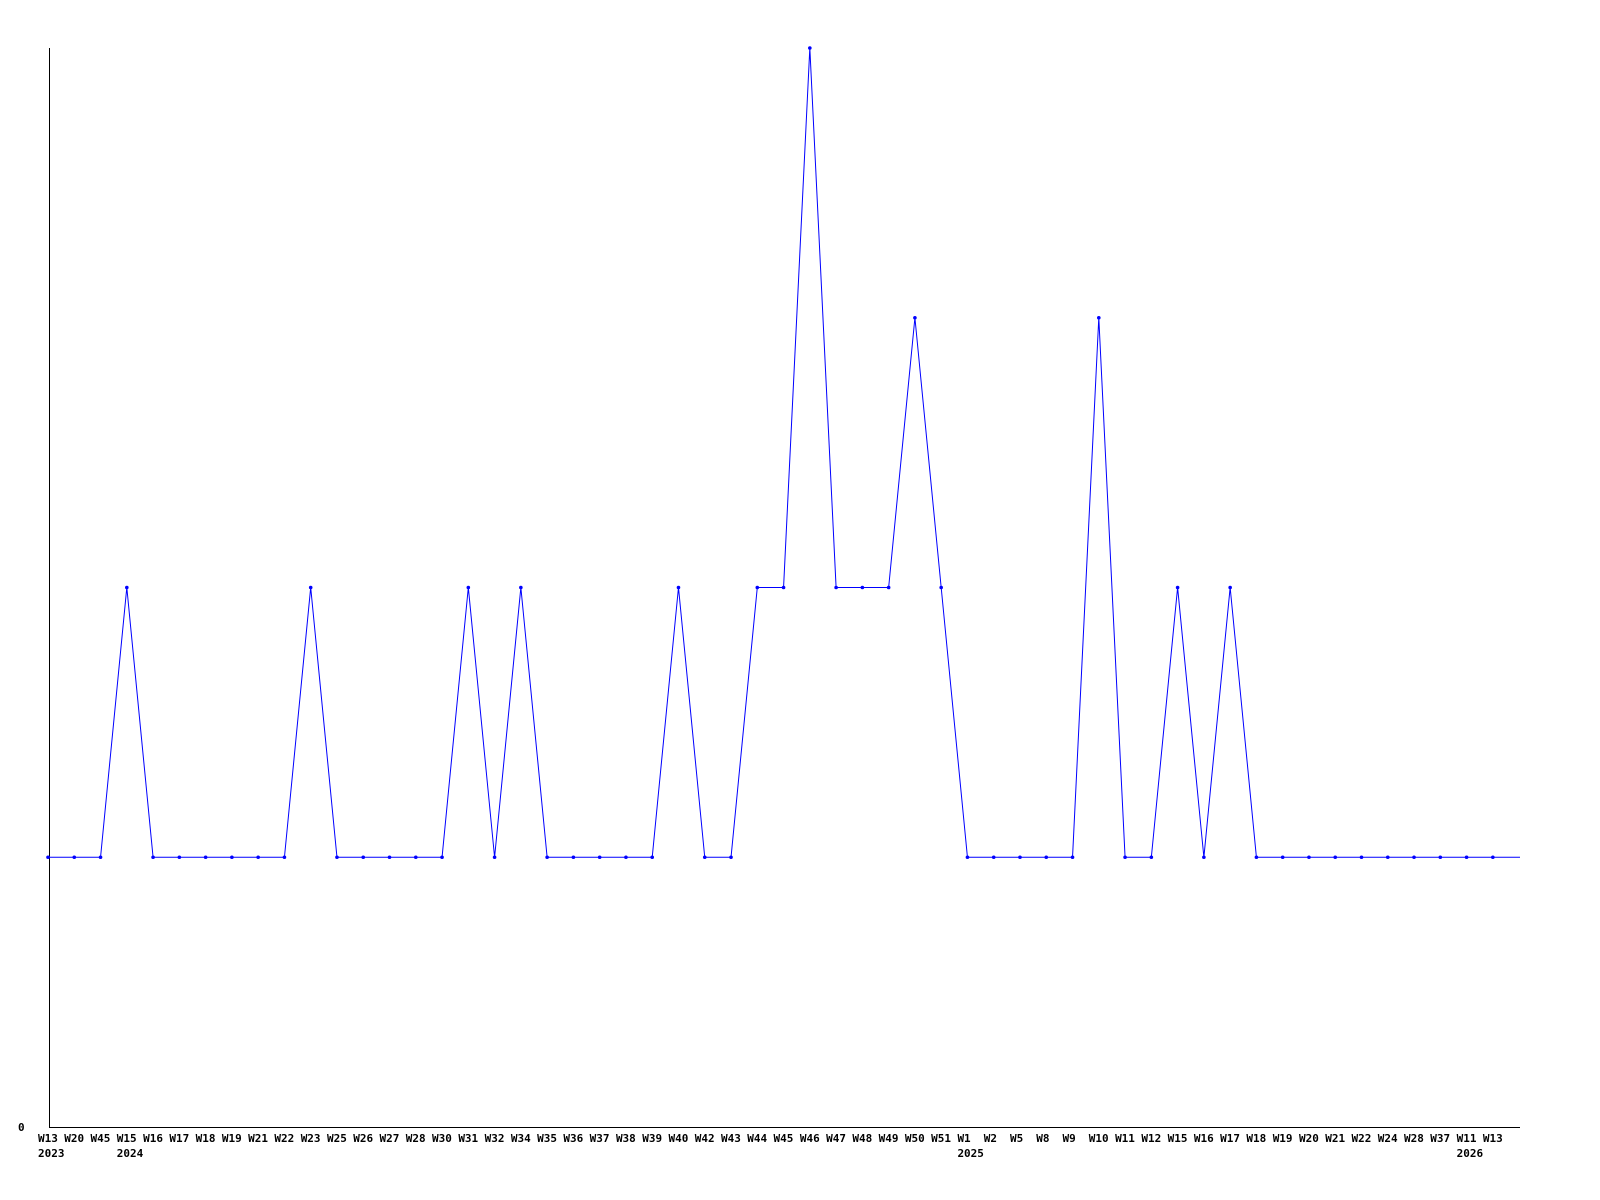 This screenshot has height=1200, width=1600. I want to click on x-year-label: 2023, so click(51, 1153).